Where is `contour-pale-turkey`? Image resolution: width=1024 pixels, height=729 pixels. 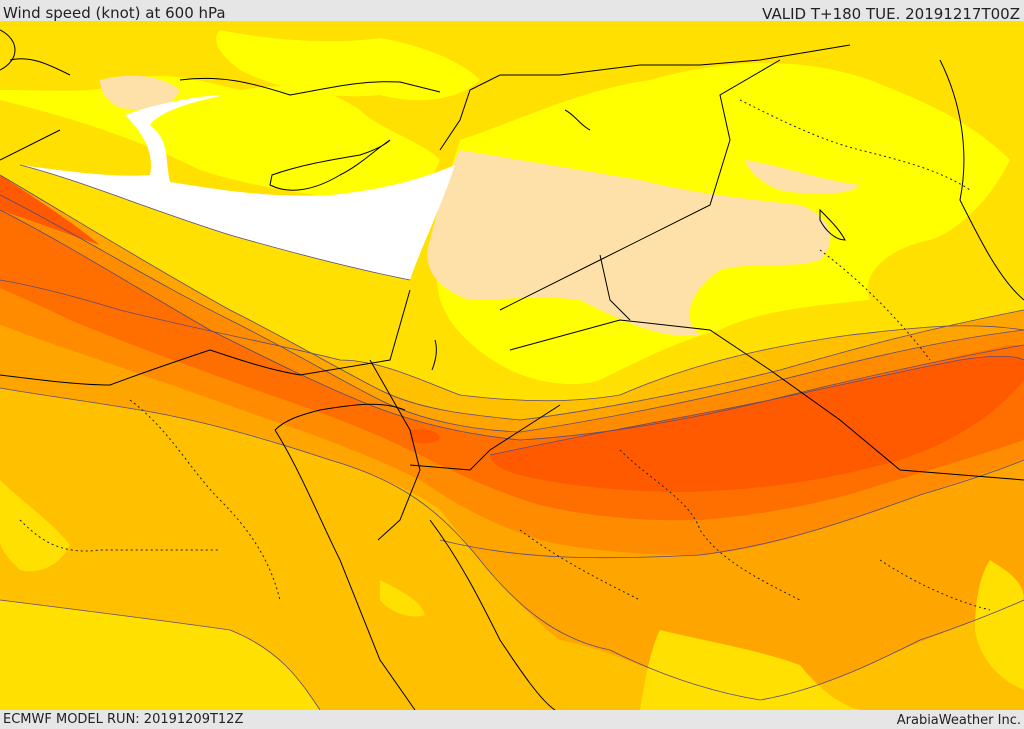 contour-pale-turkey is located at coordinates (140, 92).